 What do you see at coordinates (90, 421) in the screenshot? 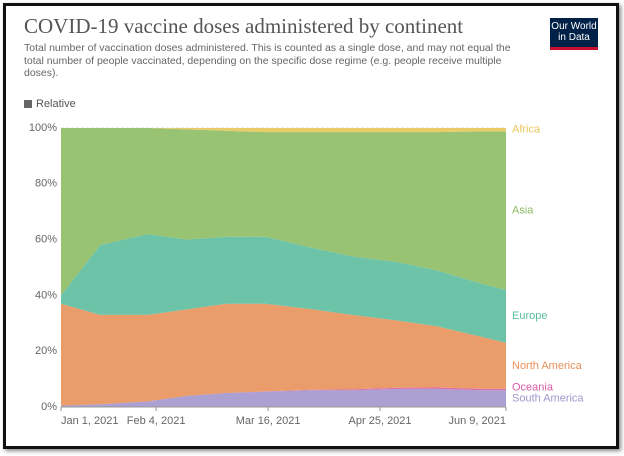
I see `x-tick-label: Jan 1, 2021` at bounding box center [90, 421].